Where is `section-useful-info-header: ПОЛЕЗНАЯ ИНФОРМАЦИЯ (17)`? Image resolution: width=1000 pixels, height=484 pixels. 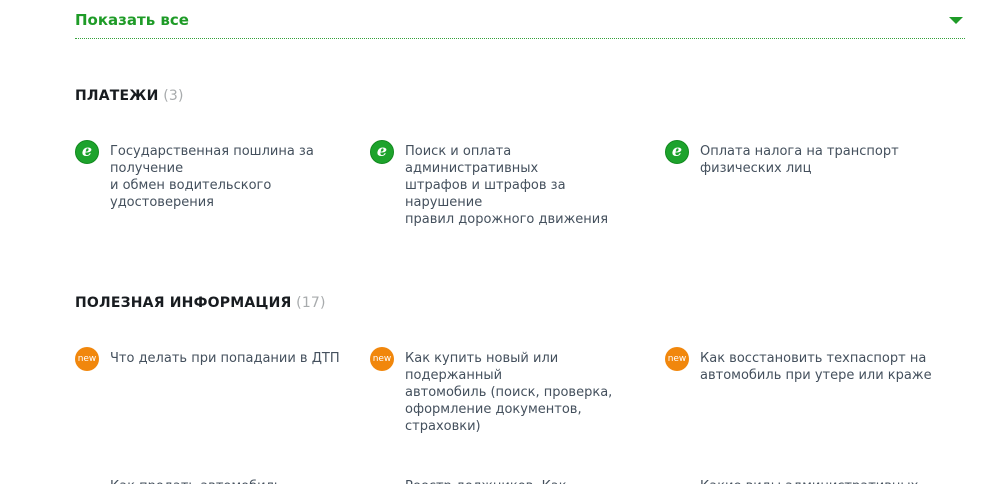 section-useful-info-header: ПОЛЕЗНАЯ ИНФОРМАЦИЯ (17) is located at coordinates (520, 303).